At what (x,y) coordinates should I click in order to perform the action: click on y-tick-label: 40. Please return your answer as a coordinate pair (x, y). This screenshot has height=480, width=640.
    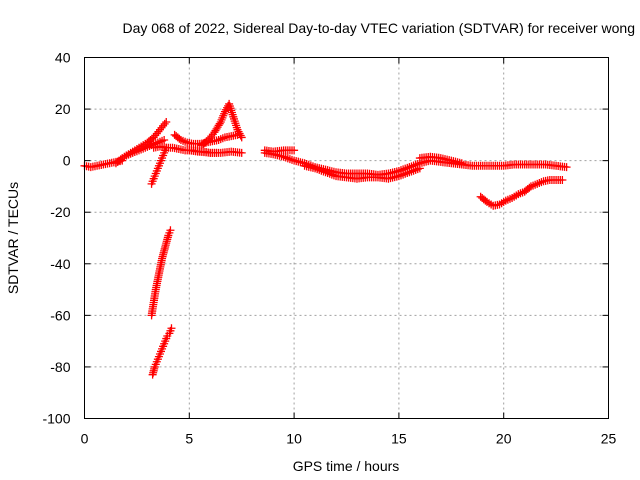
    Looking at the image, I should click on (63, 58).